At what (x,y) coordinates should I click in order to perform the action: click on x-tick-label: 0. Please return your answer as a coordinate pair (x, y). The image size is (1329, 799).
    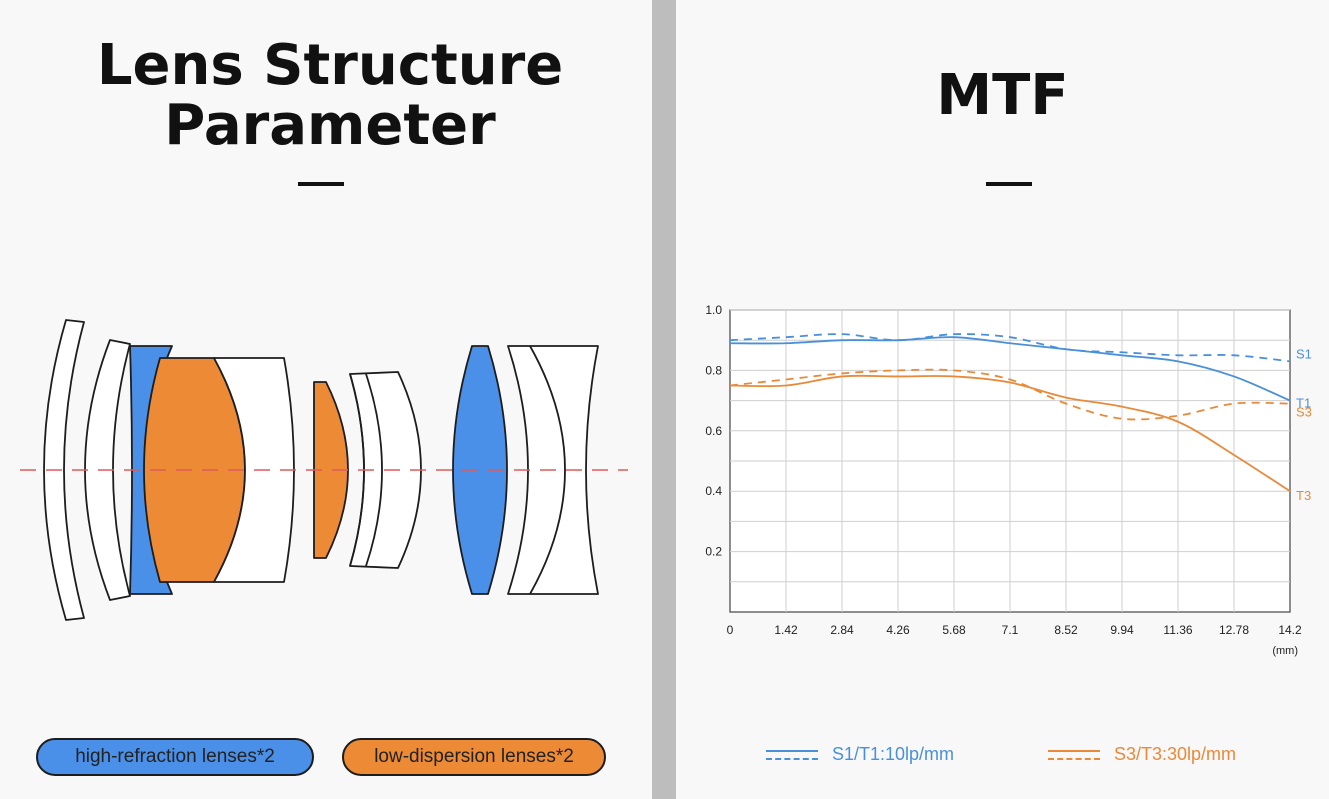
    Looking at the image, I should click on (730, 630).